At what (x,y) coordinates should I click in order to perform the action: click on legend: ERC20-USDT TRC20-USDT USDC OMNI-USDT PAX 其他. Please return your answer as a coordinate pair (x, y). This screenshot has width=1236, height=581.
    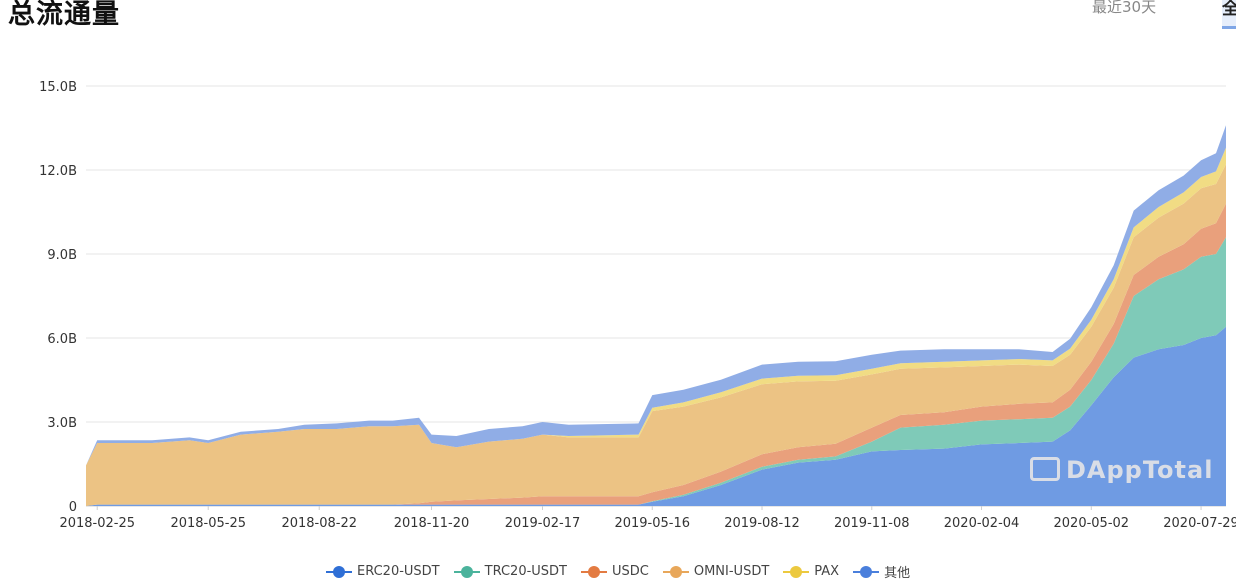
    Looking at the image, I should click on (618, 571).